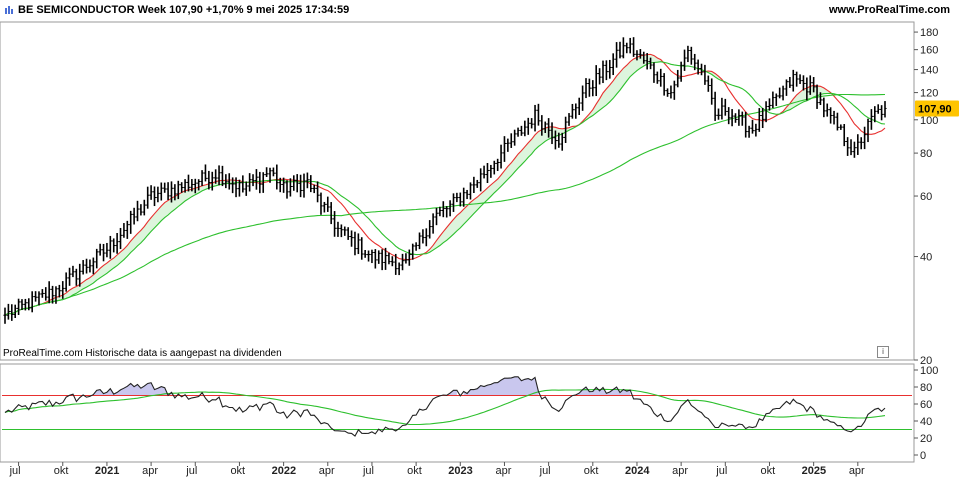  Describe the element at coordinates (929, 33) in the screenshot. I see `price-y-tick-label: 180` at that location.